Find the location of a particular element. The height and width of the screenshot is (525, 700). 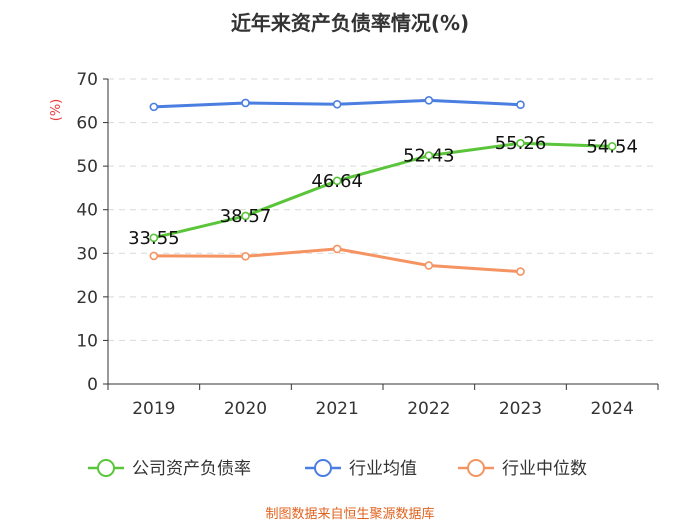

legend-label: 行业中位数 is located at coordinates (544, 469).